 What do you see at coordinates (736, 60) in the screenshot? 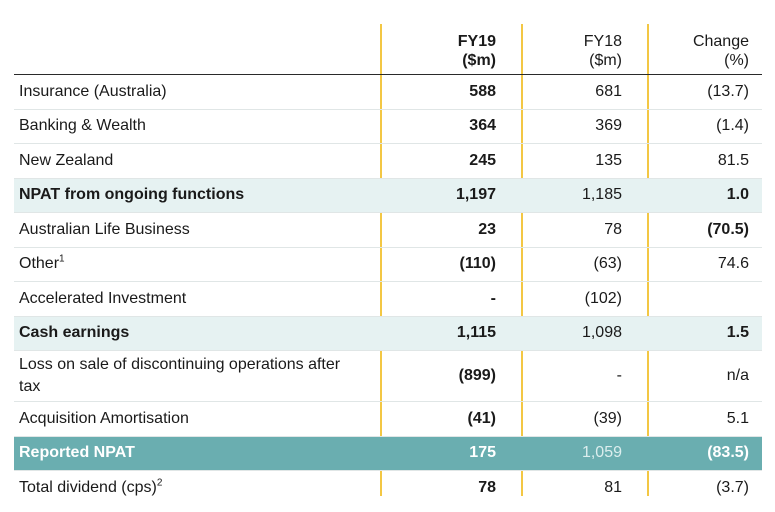
I see `header-change-unit: (%)` at bounding box center [736, 60].